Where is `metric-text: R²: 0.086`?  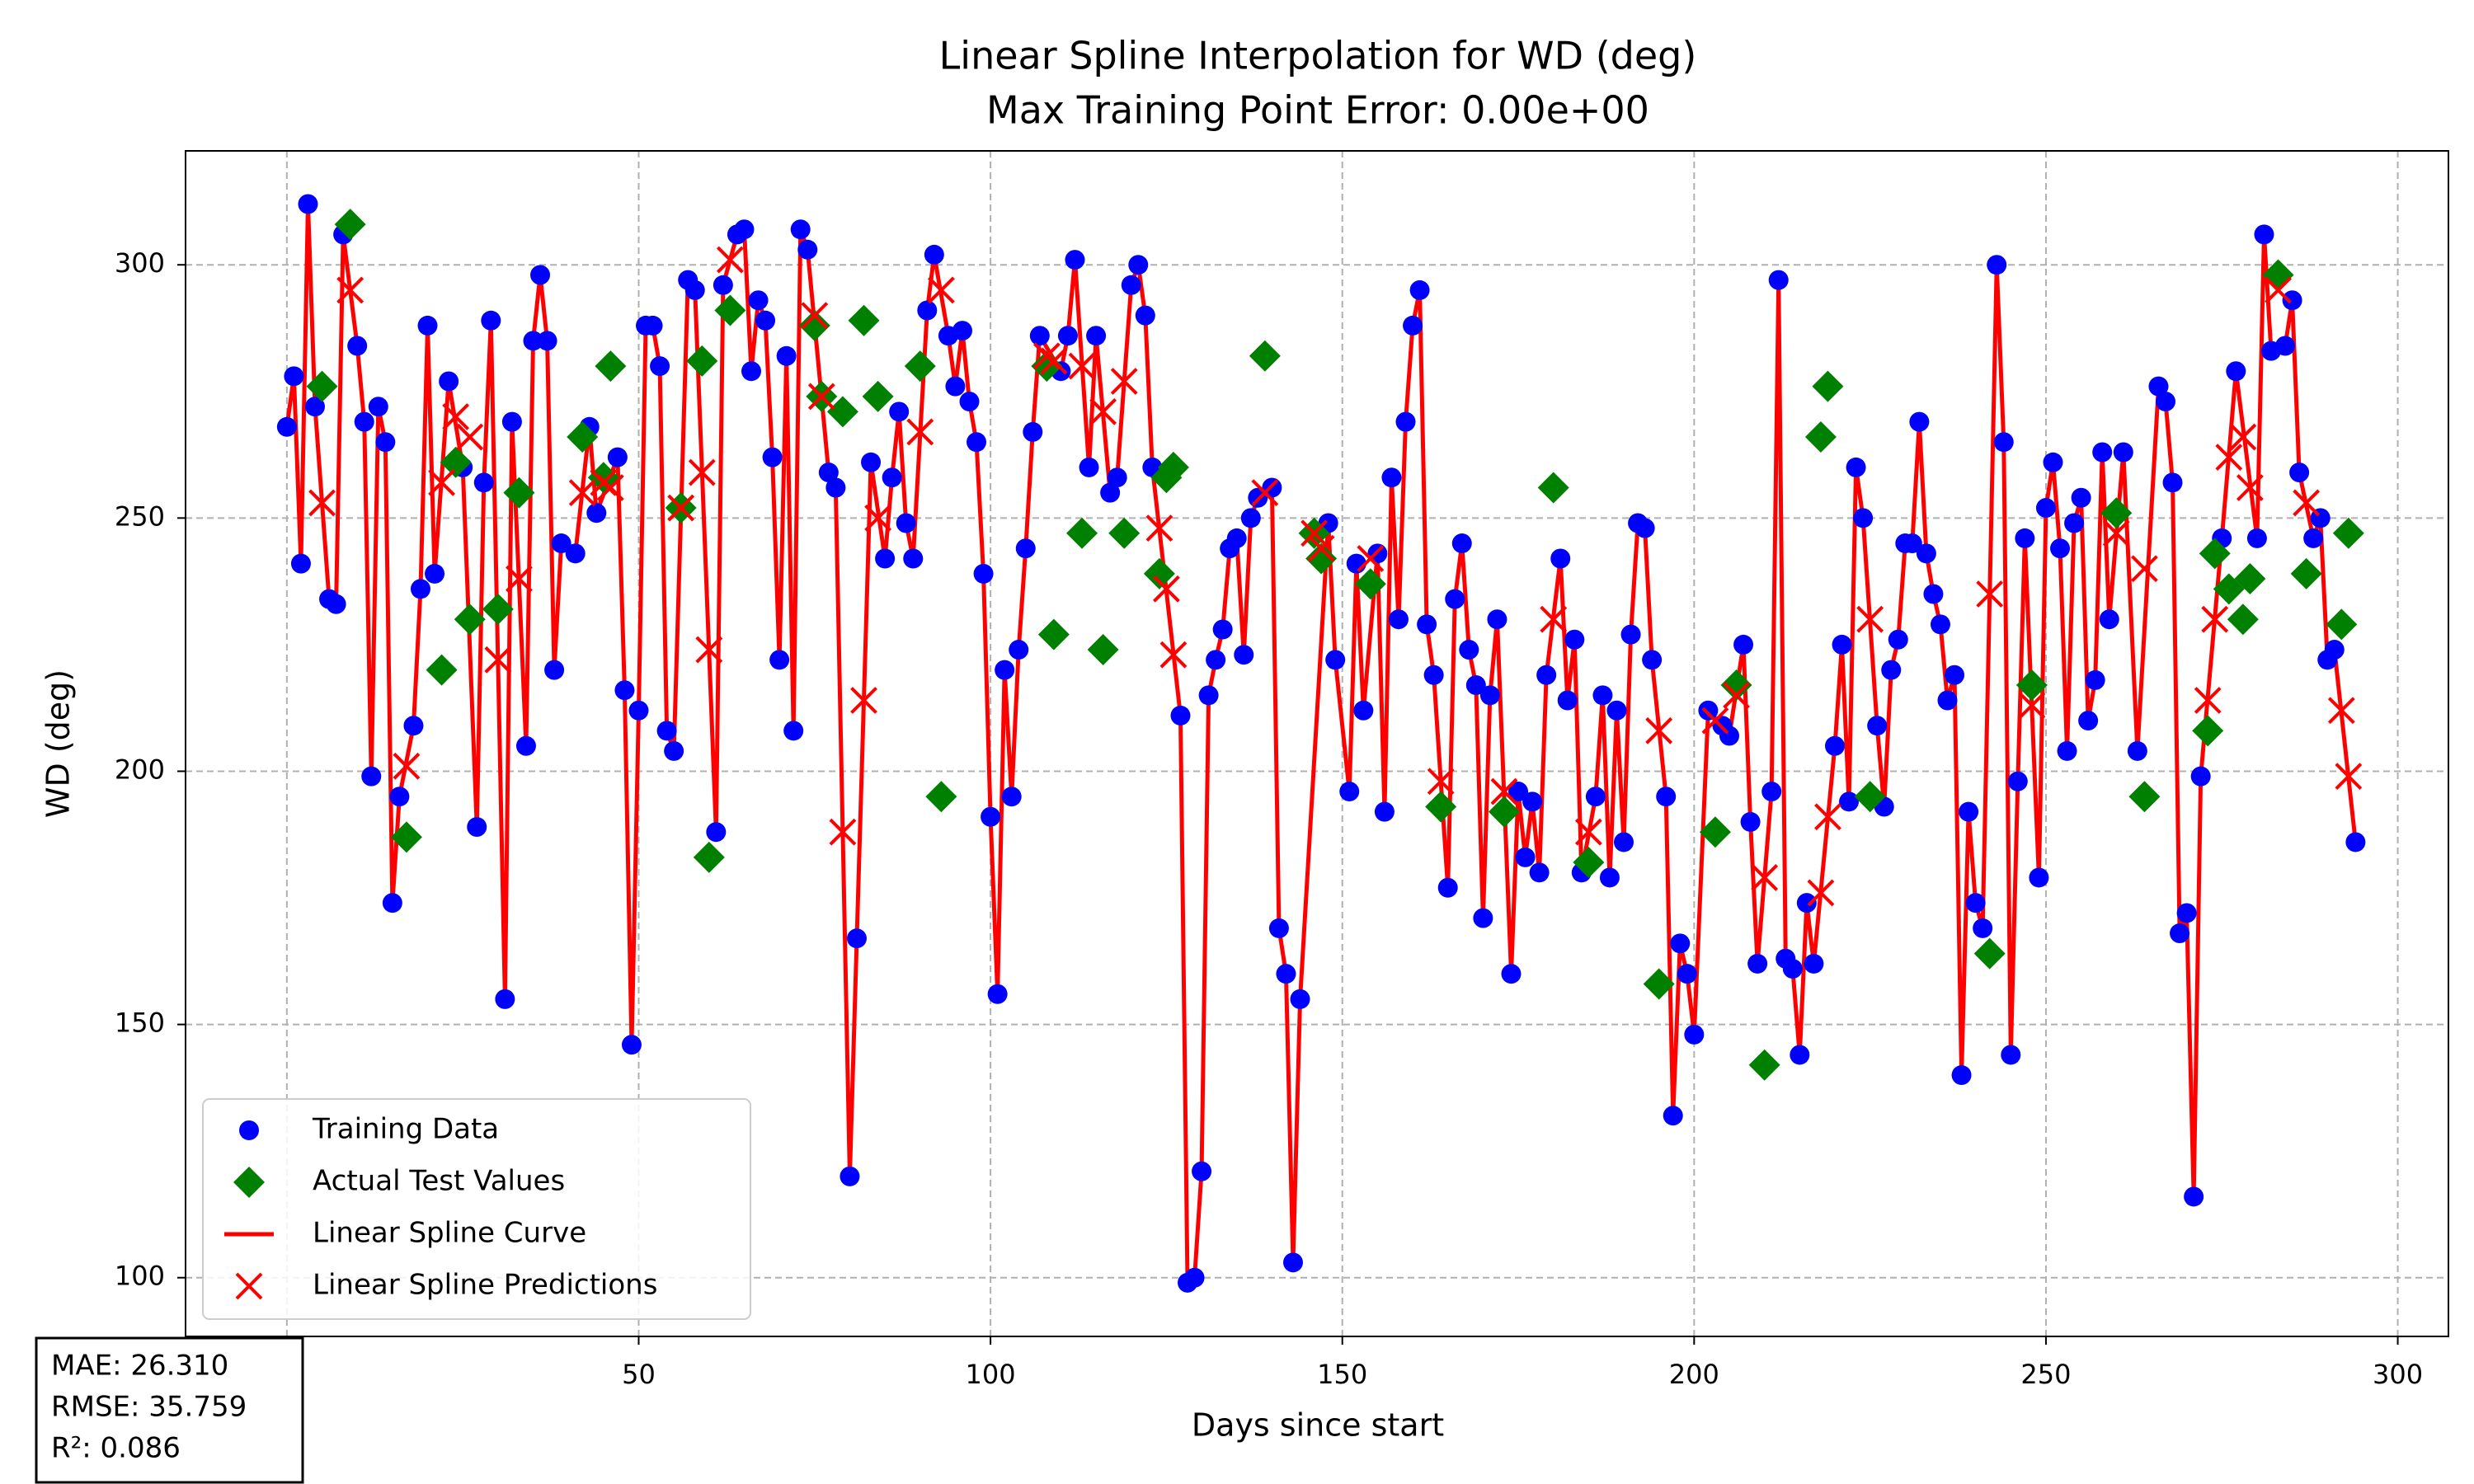 metric-text: R²: 0.086 is located at coordinates (116, 1448).